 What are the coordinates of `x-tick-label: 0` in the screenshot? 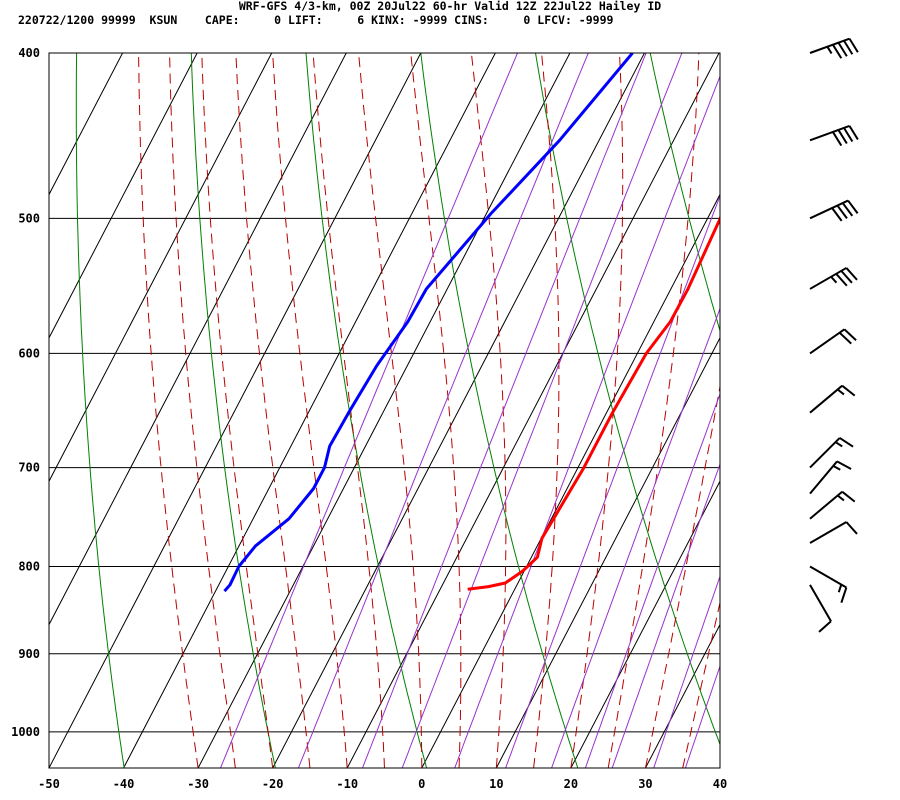 It's located at (421, 784).